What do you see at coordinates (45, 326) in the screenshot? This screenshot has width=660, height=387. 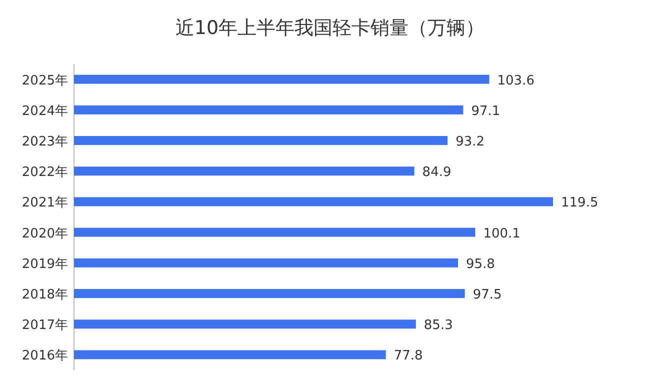 I see `y-tick-label: 2017年` at bounding box center [45, 326].